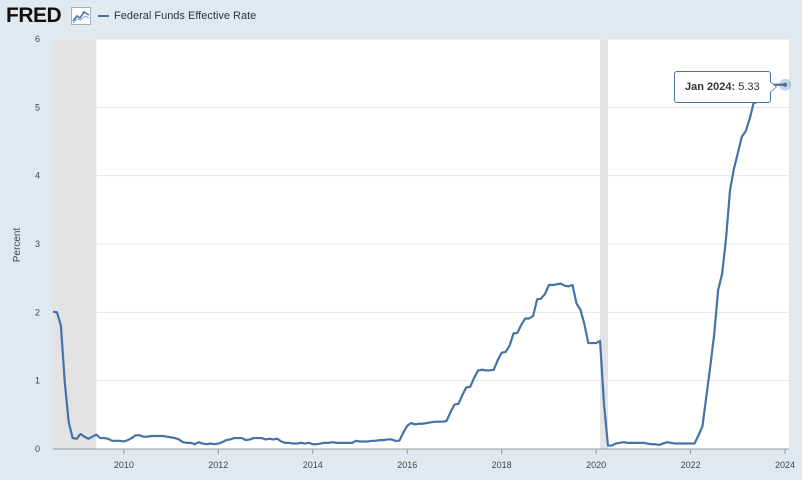 Image resolution: width=802 pixels, height=480 pixels. What do you see at coordinates (124, 465) in the screenshot?
I see `x-tick-label: 2010` at bounding box center [124, 465].